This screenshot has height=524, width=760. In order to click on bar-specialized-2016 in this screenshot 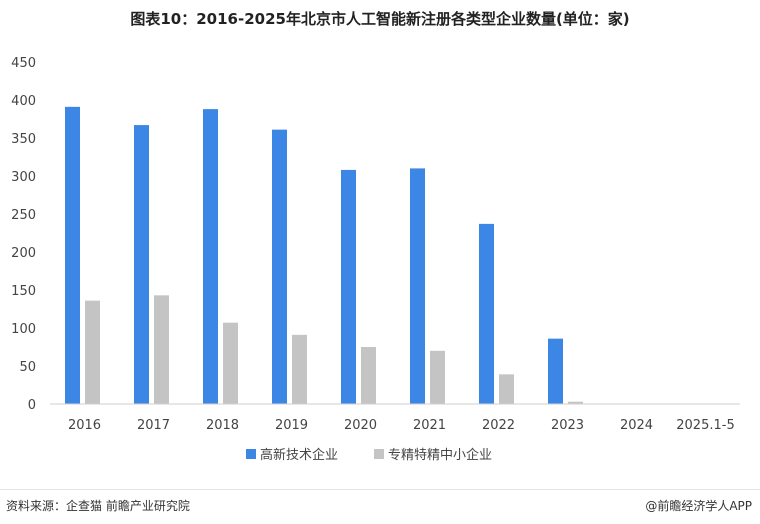, I will do `click(92, 352)`.